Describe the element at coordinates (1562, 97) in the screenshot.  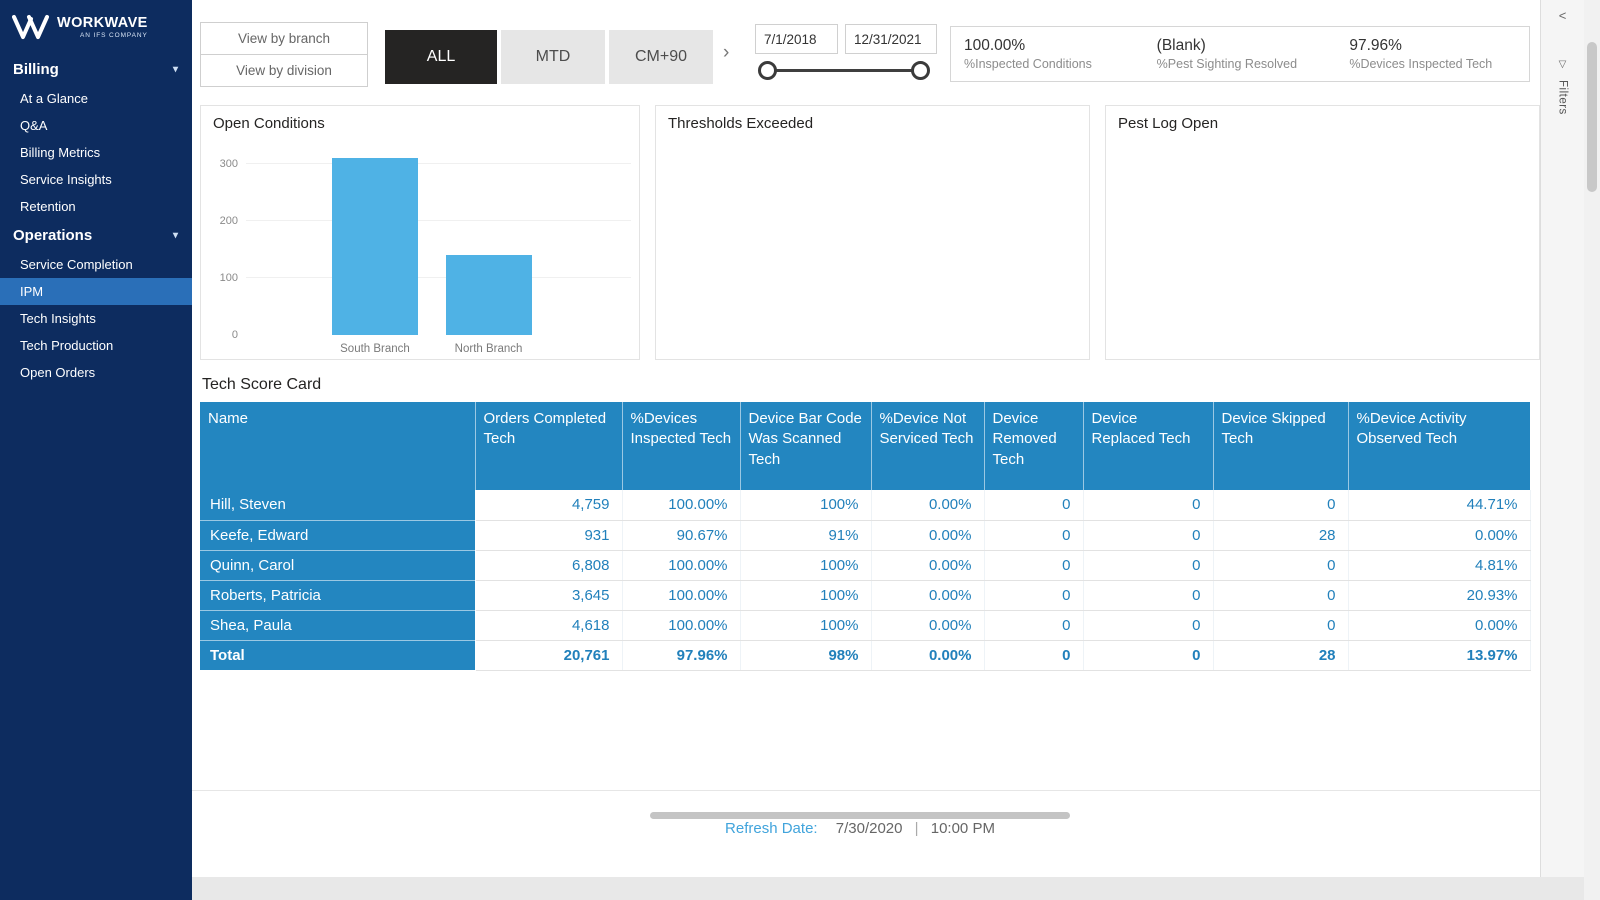
I see `filters-rail-label: Filters` at that location.